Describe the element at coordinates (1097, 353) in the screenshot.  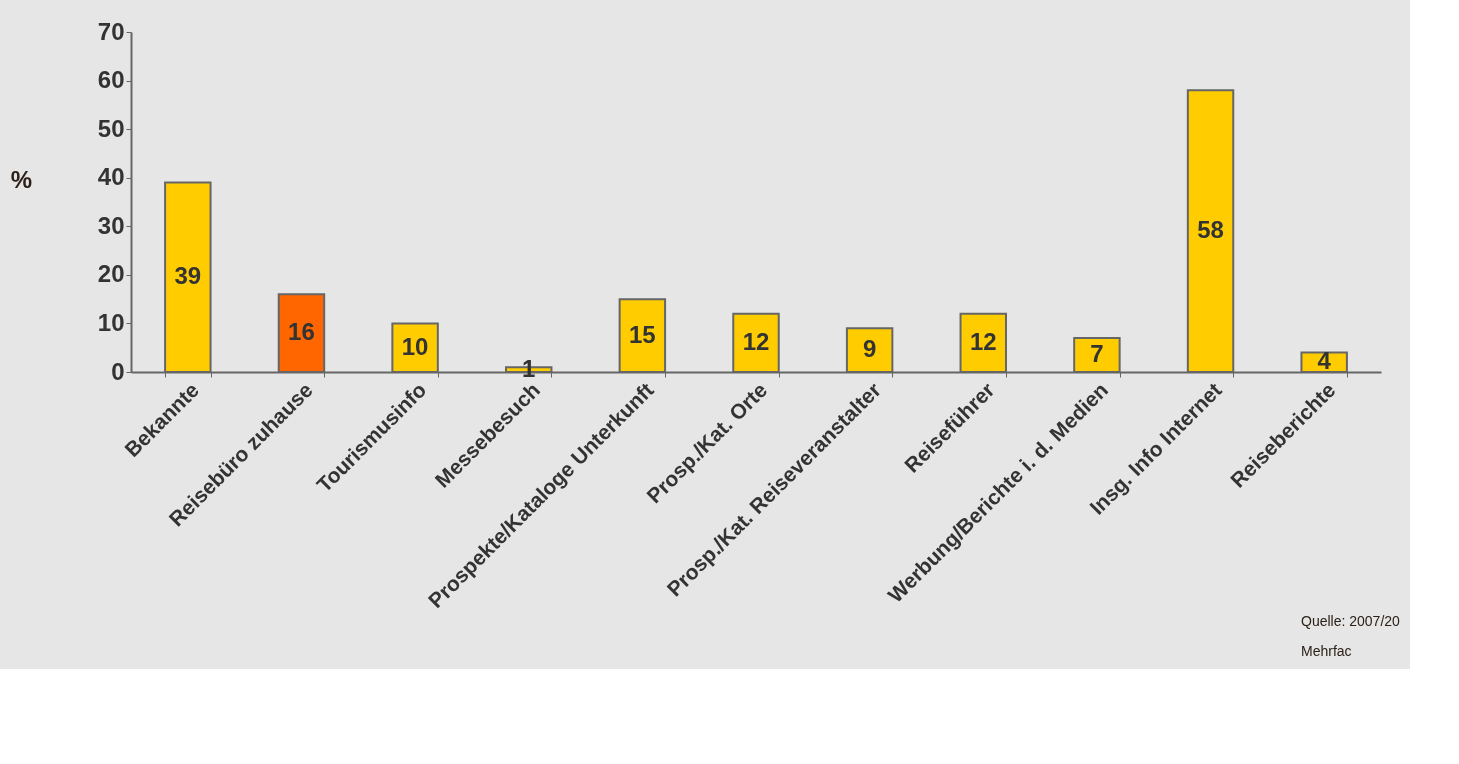
I see `data-label: 7` at that location.